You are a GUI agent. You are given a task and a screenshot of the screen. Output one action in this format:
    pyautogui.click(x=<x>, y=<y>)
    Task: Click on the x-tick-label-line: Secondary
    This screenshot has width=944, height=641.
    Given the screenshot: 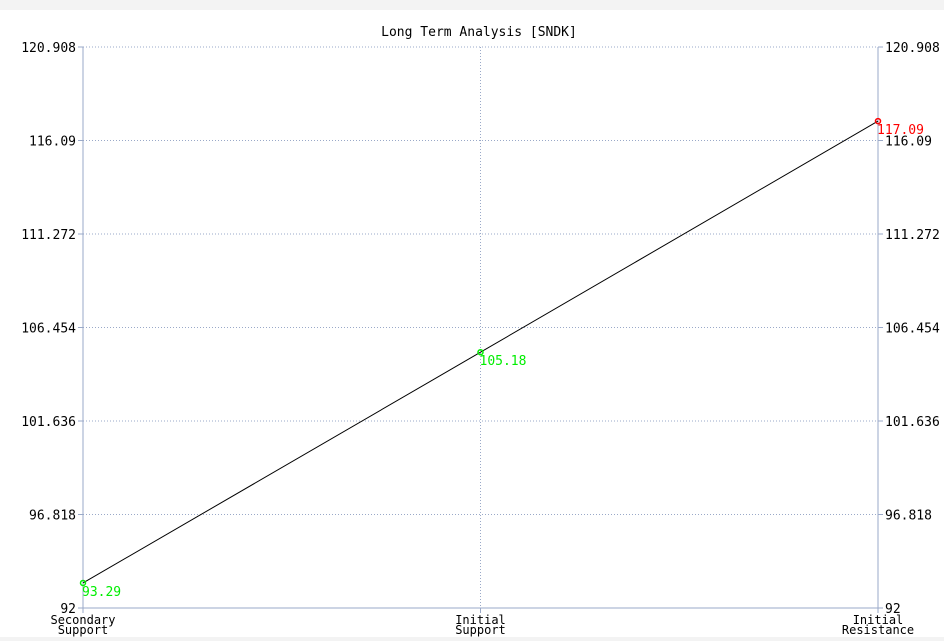 What is the action you would take?
    pyautogui.click(x=82, y=620)
    